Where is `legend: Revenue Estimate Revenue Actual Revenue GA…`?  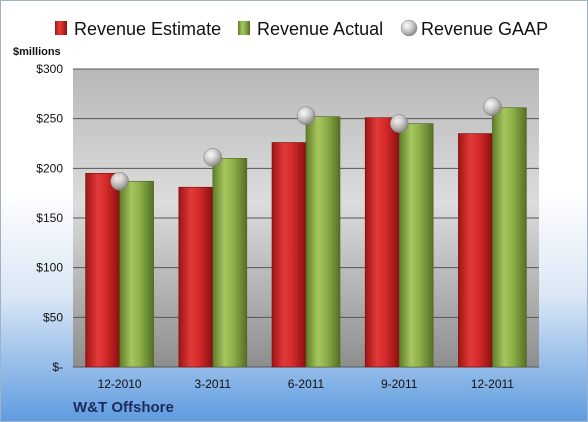
legend: Revenue Estimate Revenue Actual Revenue GA… is located at coordinates (301, 29).